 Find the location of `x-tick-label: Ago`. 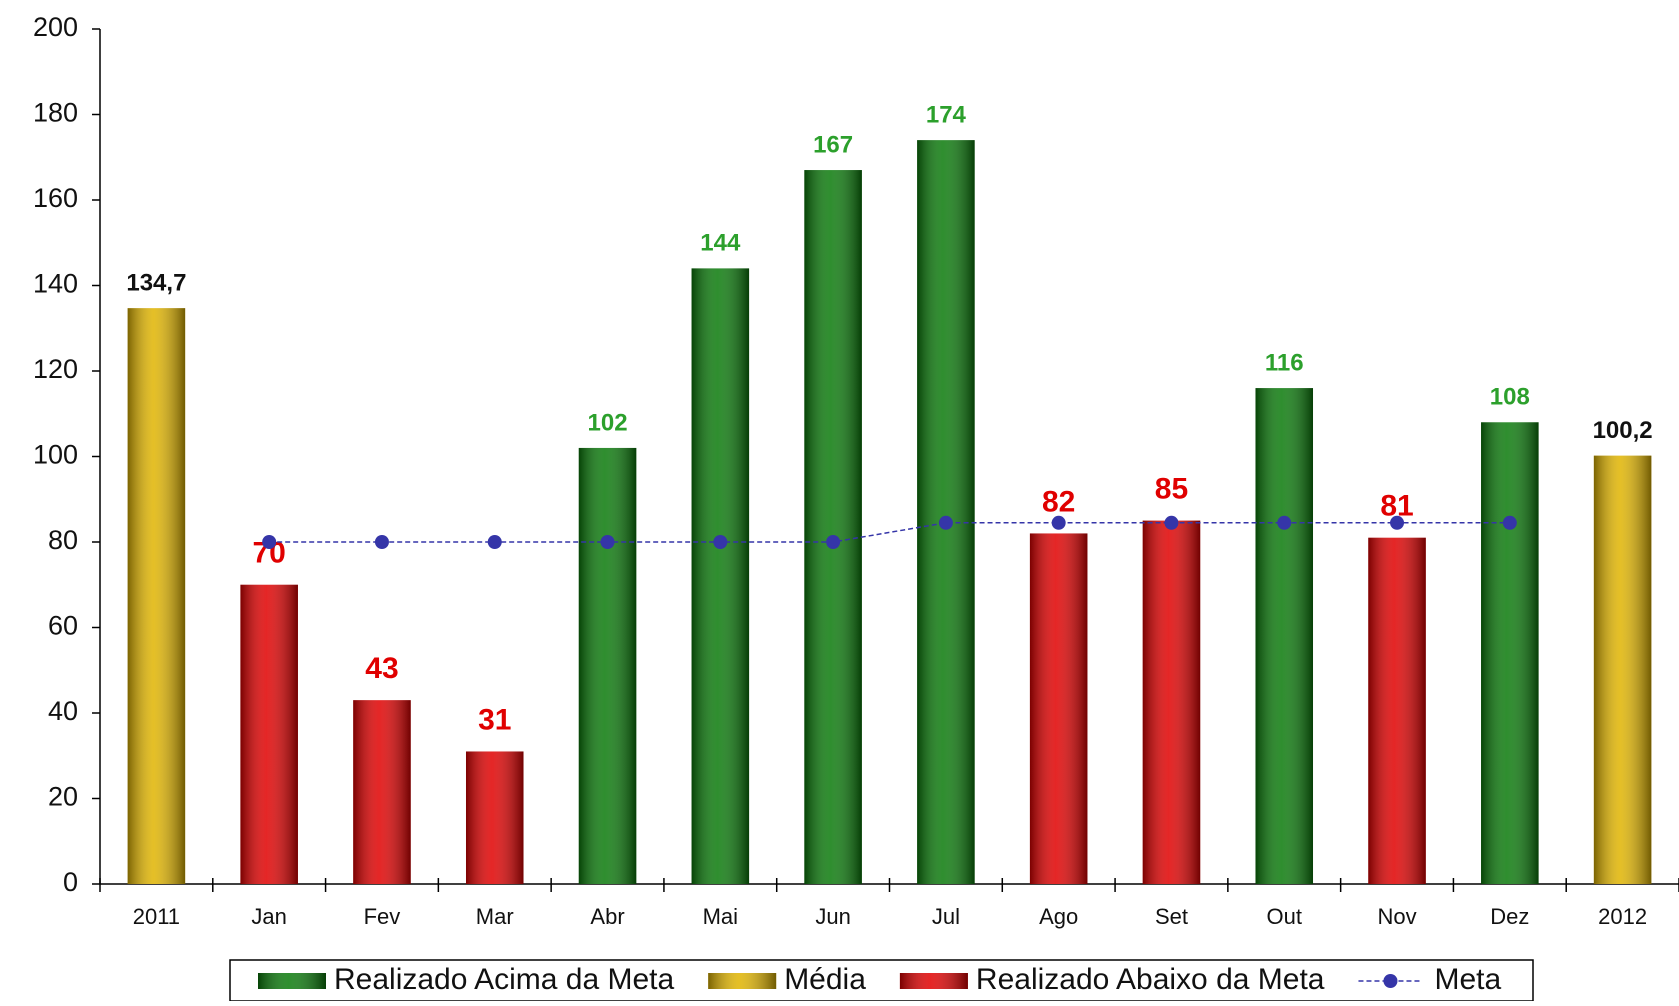

x-tick-label: Ago is located at coordinates (1058, 916).